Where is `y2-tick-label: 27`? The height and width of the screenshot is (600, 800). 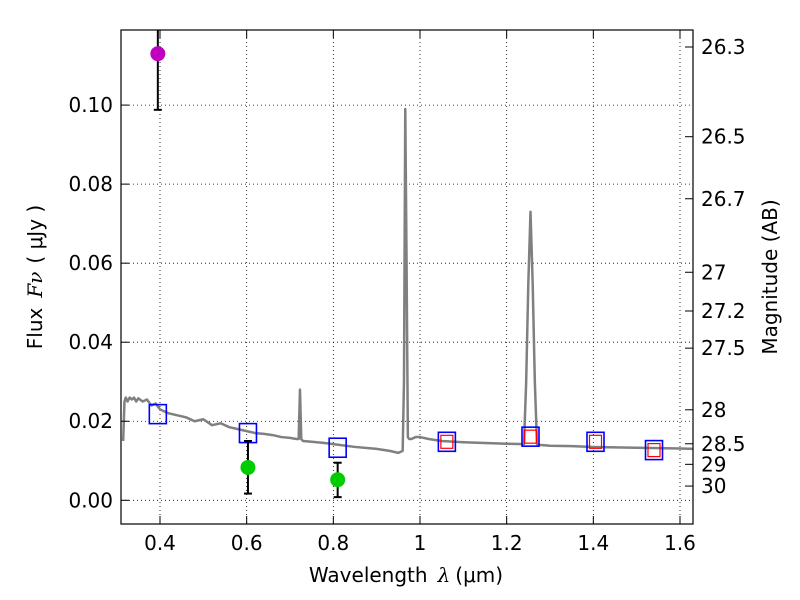 y2-tick-label: 27 is located at coordinates (713, 272).